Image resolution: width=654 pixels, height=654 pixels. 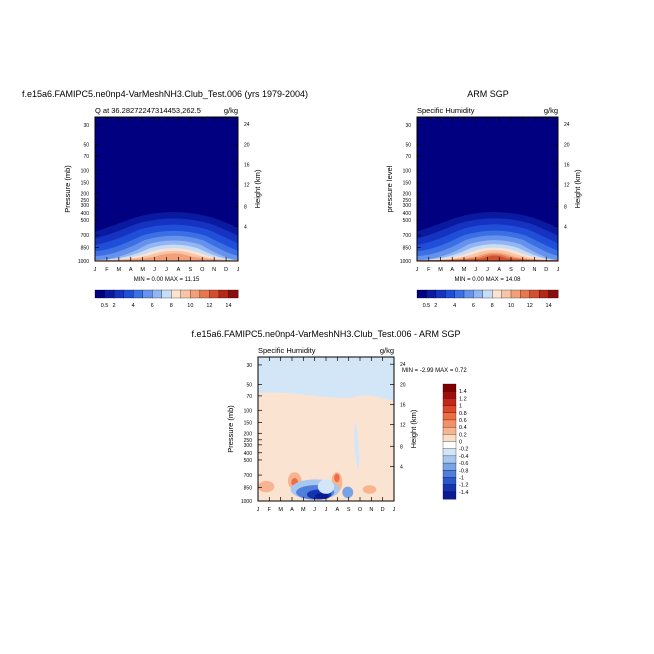 I want to click on colorbar-label: -1, so click(x=461, y=478).